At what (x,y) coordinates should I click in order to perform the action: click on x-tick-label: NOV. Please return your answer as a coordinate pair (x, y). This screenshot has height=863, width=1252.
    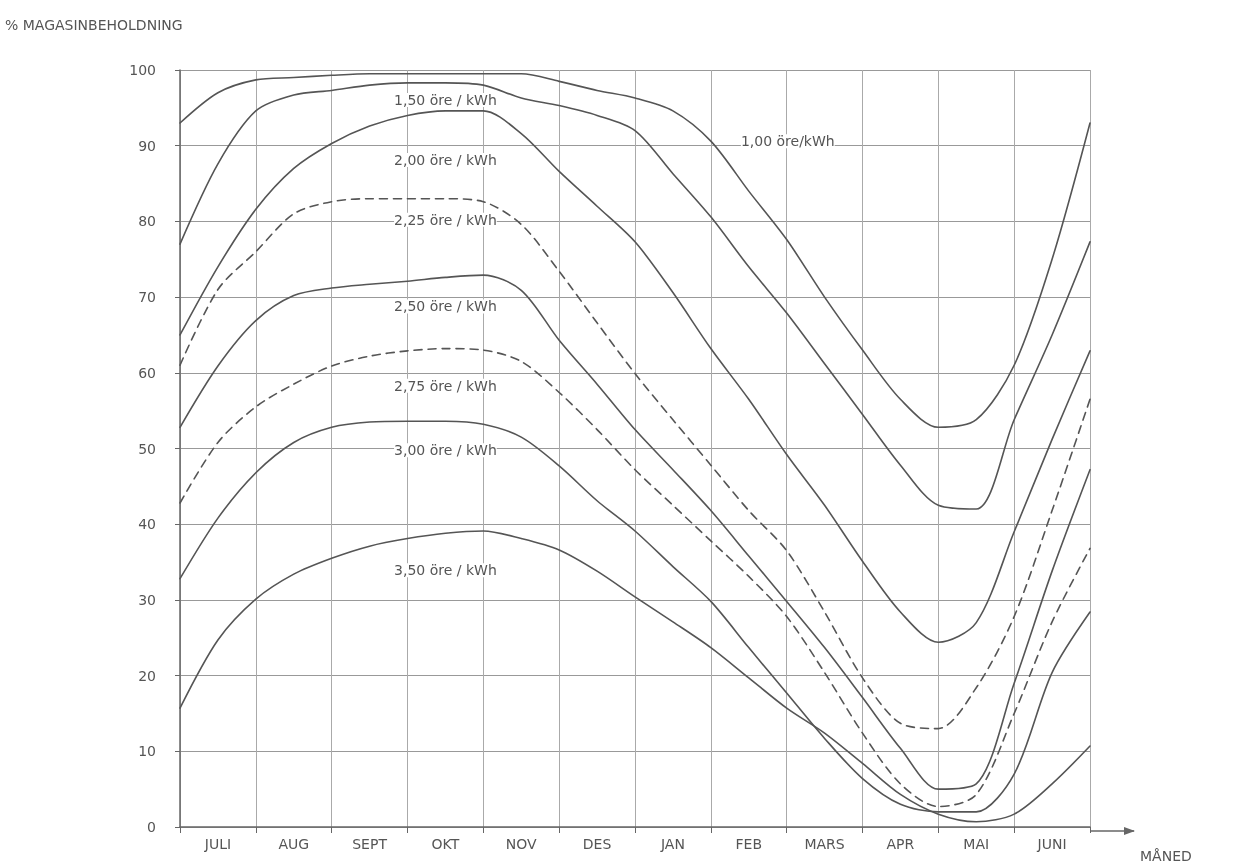
    Looking at the image, I should click on (521, 844).